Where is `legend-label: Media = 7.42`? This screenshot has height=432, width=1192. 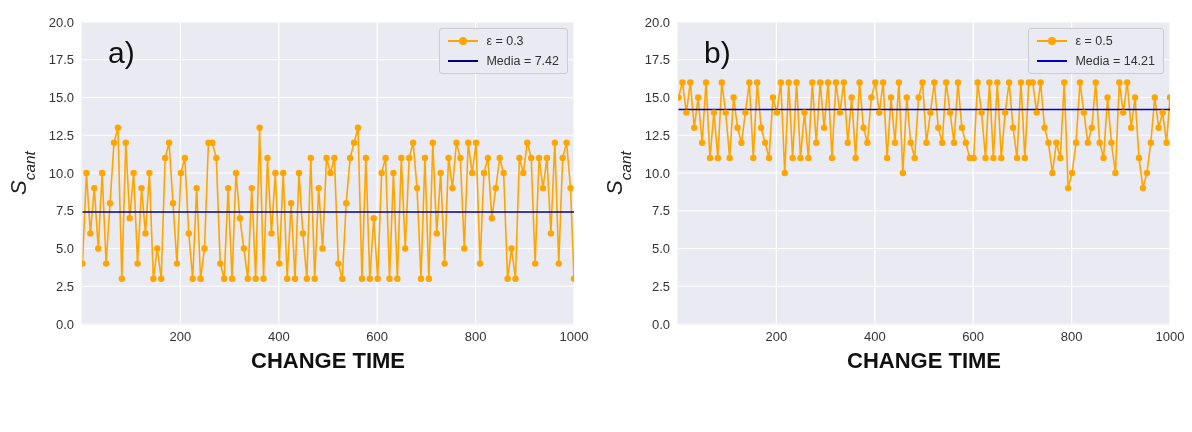 legend-label: Media = 7.42 is located at coordinates (522, 61).